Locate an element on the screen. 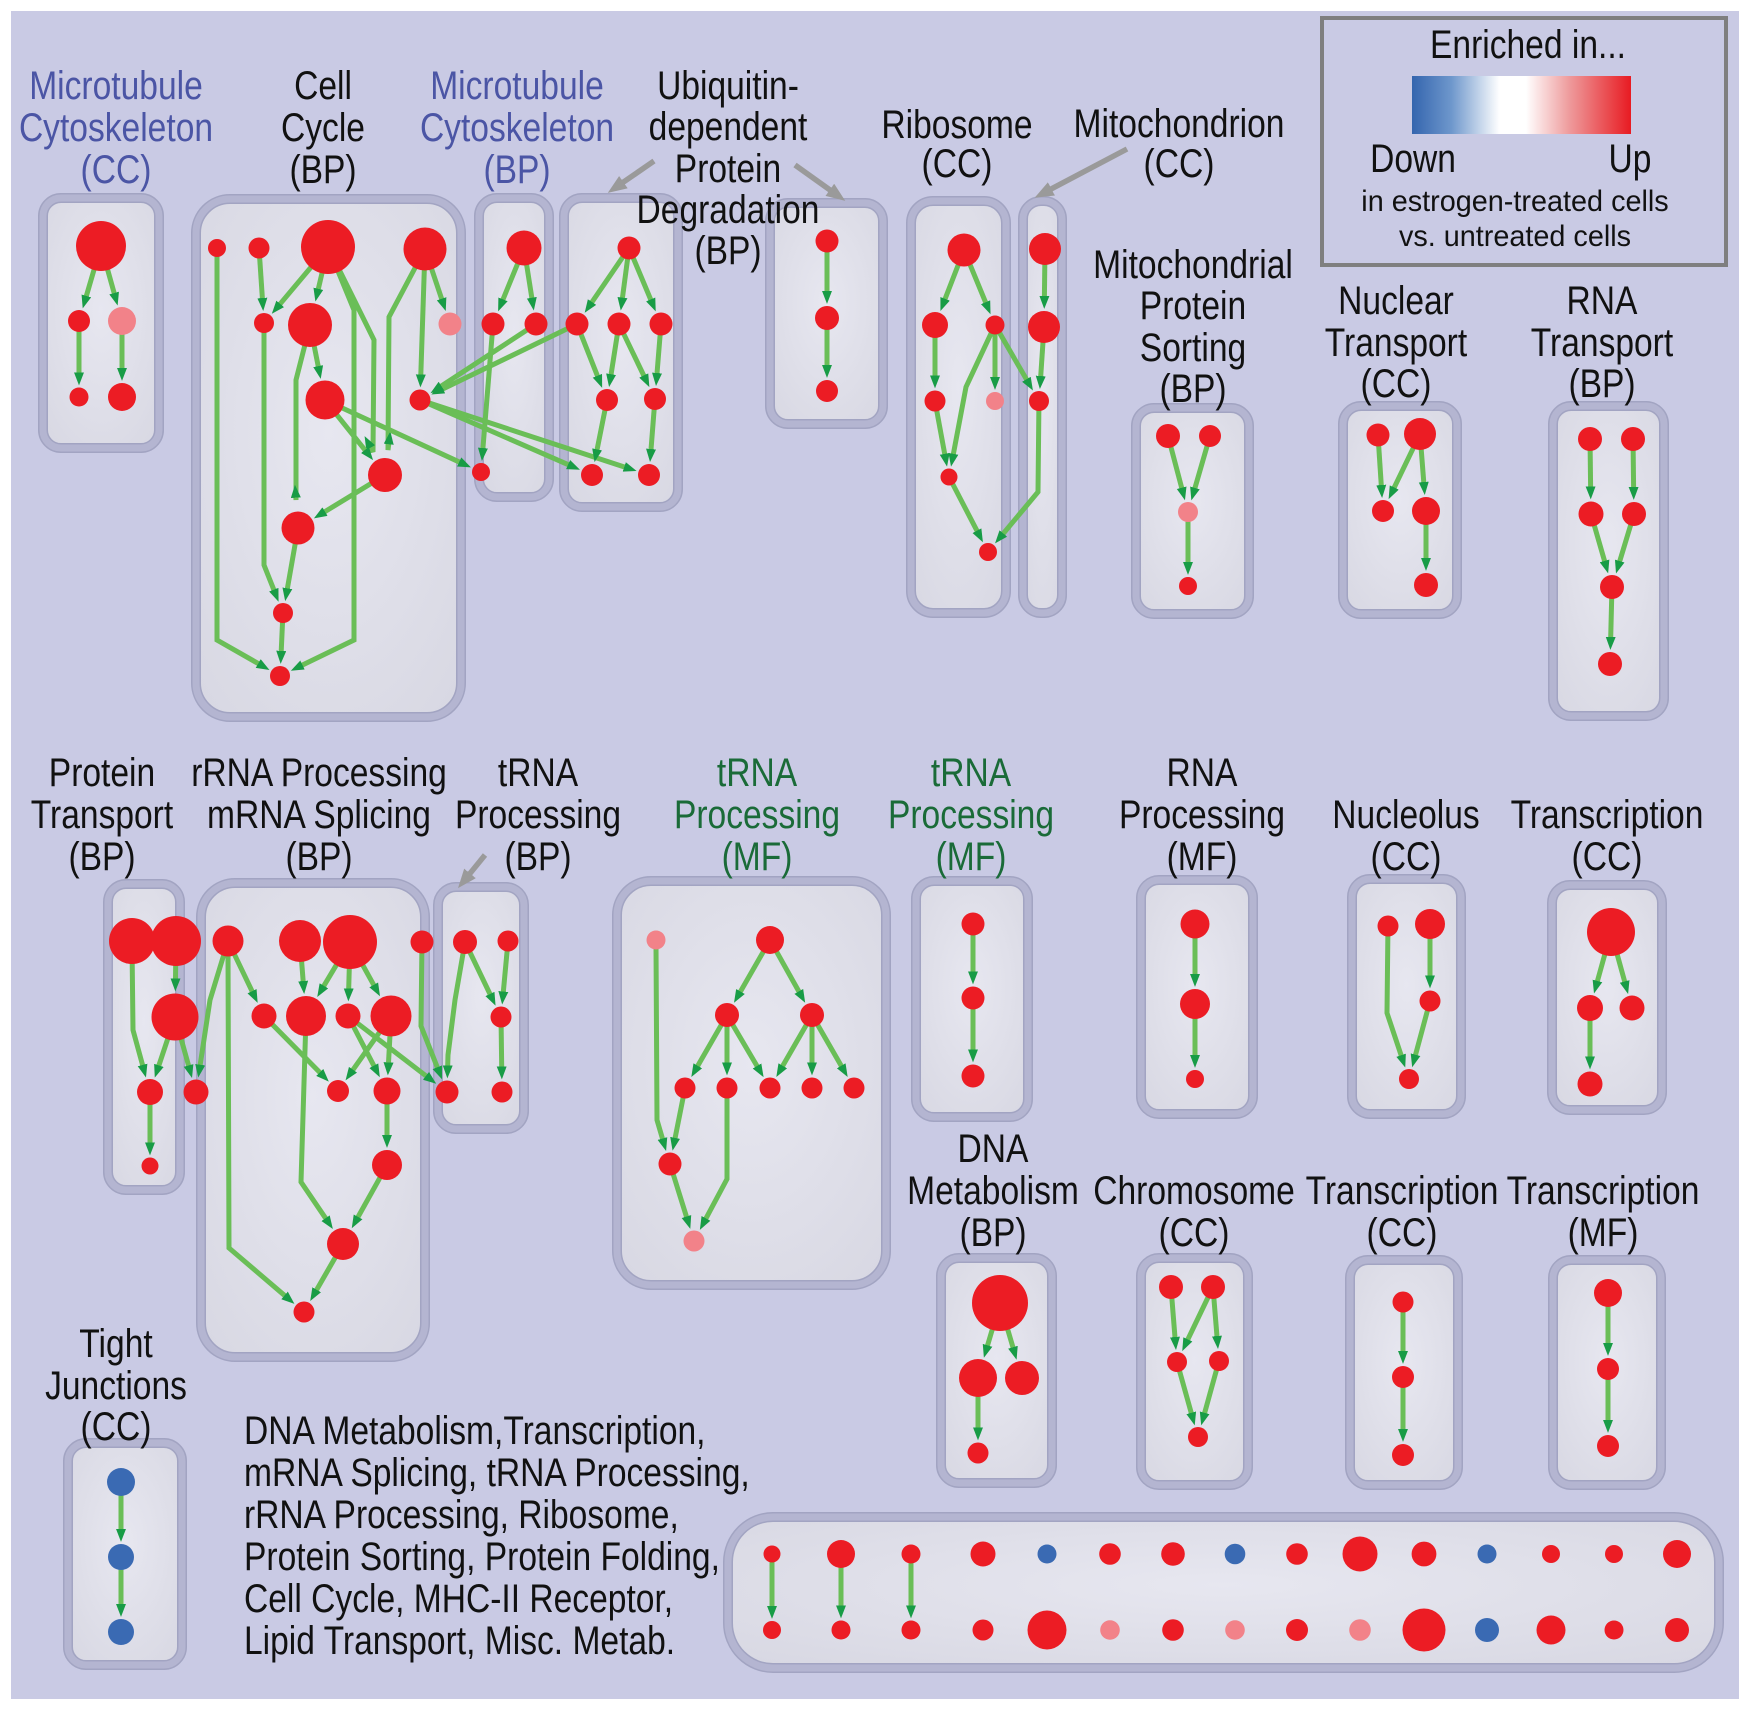  svg-text: Metabolism is located at coordinates (993, 1191).